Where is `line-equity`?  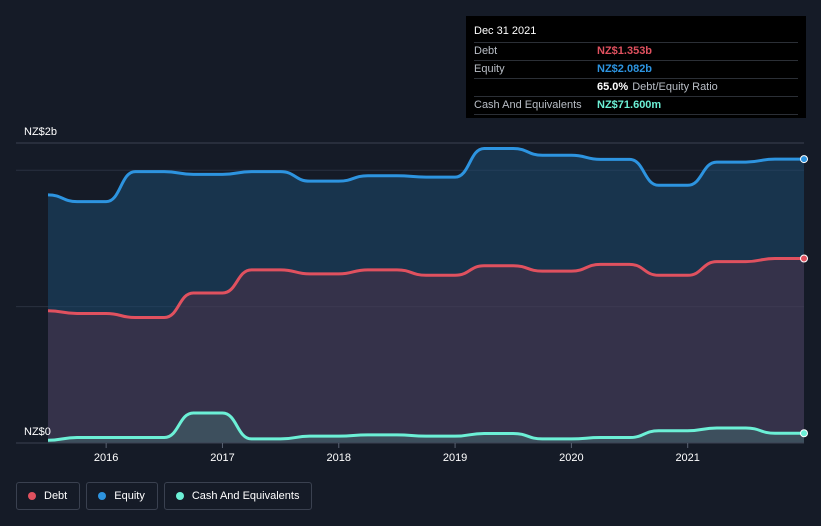 line-equity is located at coordinates (425, 175).